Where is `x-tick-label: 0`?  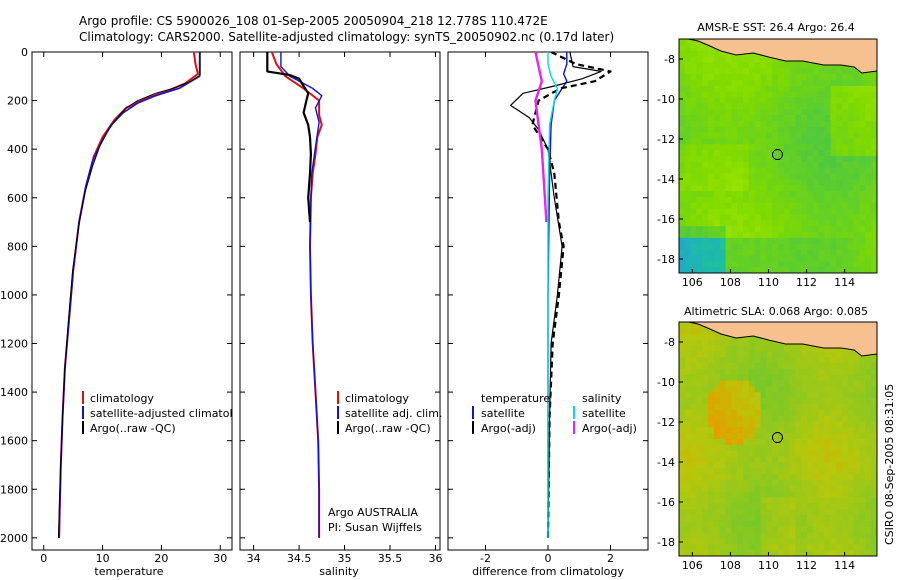
x-tick-label: 0 is located at coordinates (43, 558).